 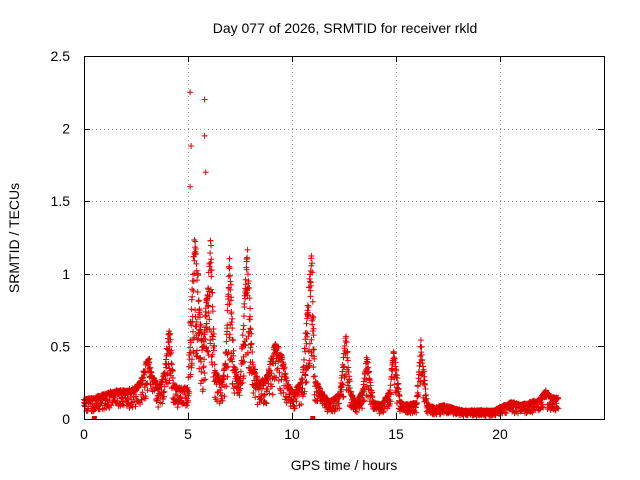 I want to click on x-tick-label: 0, so click(x=84, y=434).